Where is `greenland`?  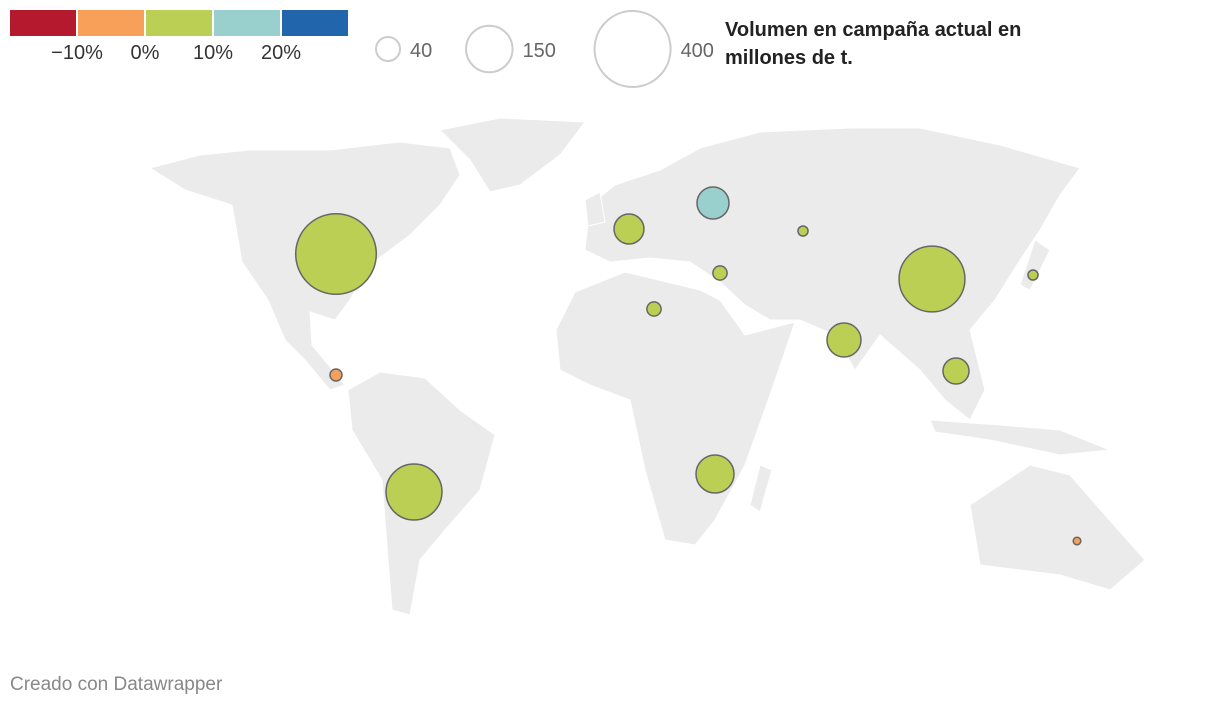 greenland is located at coordinates (512, 155).